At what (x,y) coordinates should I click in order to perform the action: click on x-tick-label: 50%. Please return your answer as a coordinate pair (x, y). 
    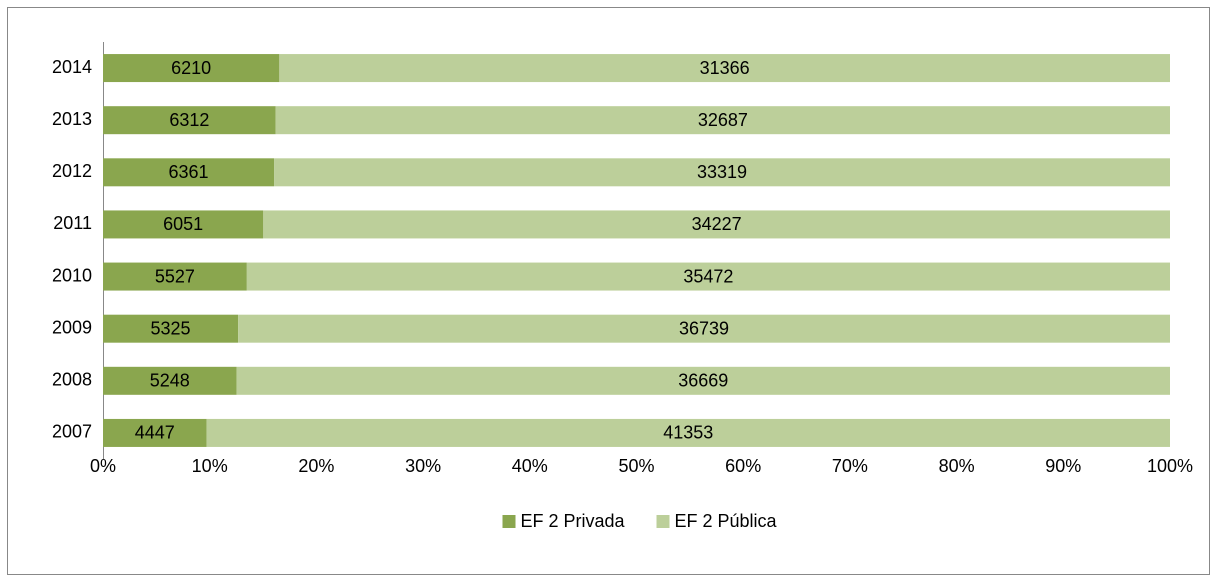
    Looking at the image, I should click on (636, 466).